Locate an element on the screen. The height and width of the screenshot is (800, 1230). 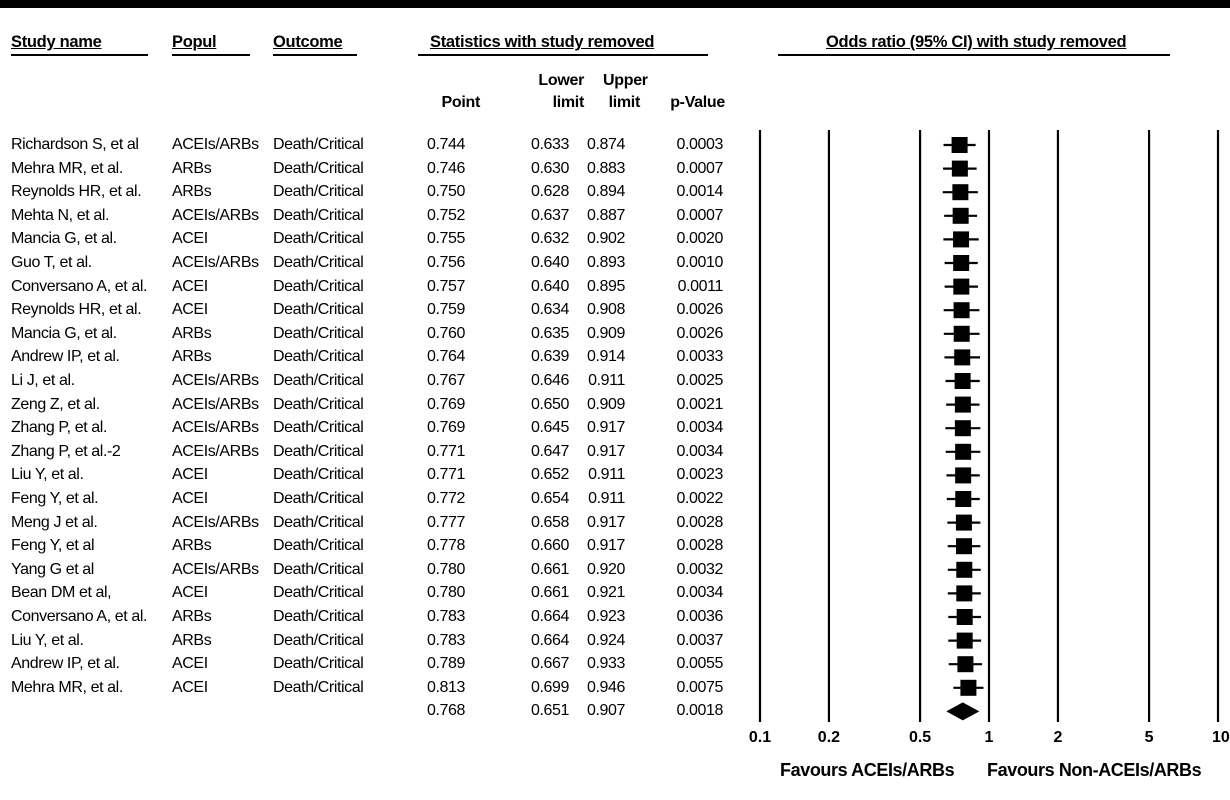
subheader-point: Point is located at coordinates (461, 102).